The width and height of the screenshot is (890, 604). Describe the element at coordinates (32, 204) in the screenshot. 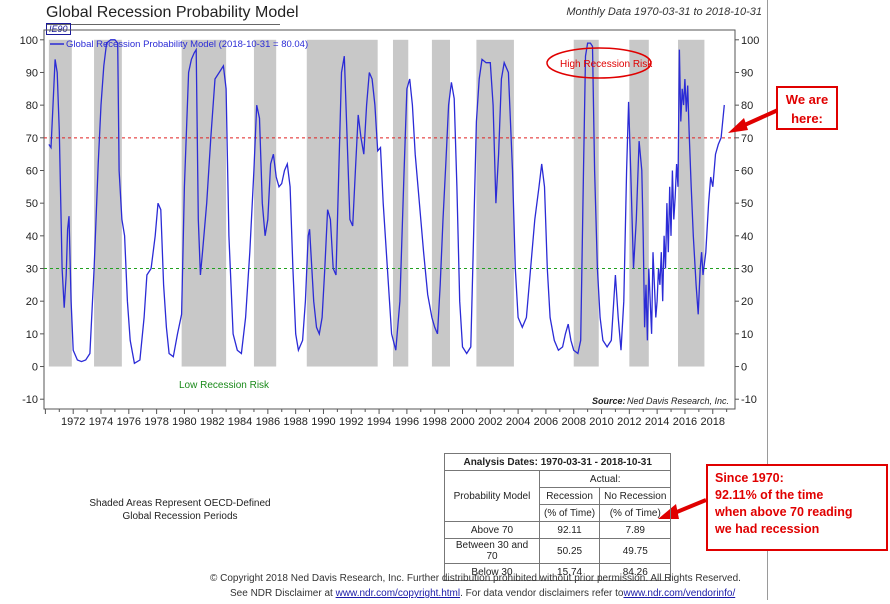

I see `y-tick-label-left: 50` at that location.